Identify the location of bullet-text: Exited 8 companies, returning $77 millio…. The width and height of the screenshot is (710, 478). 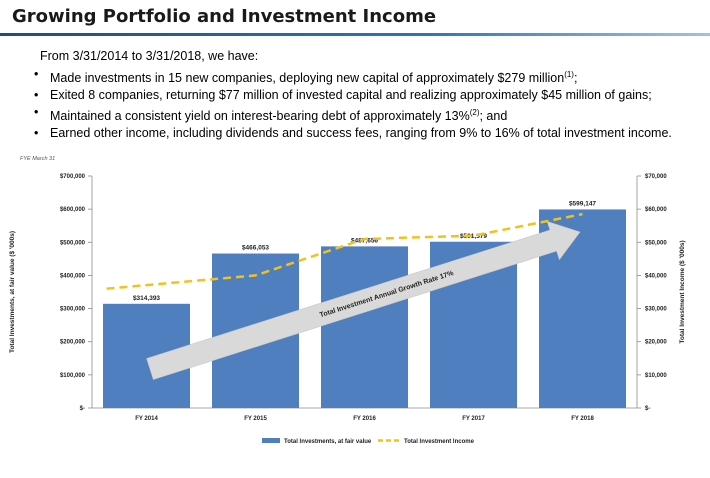
(351, 95).